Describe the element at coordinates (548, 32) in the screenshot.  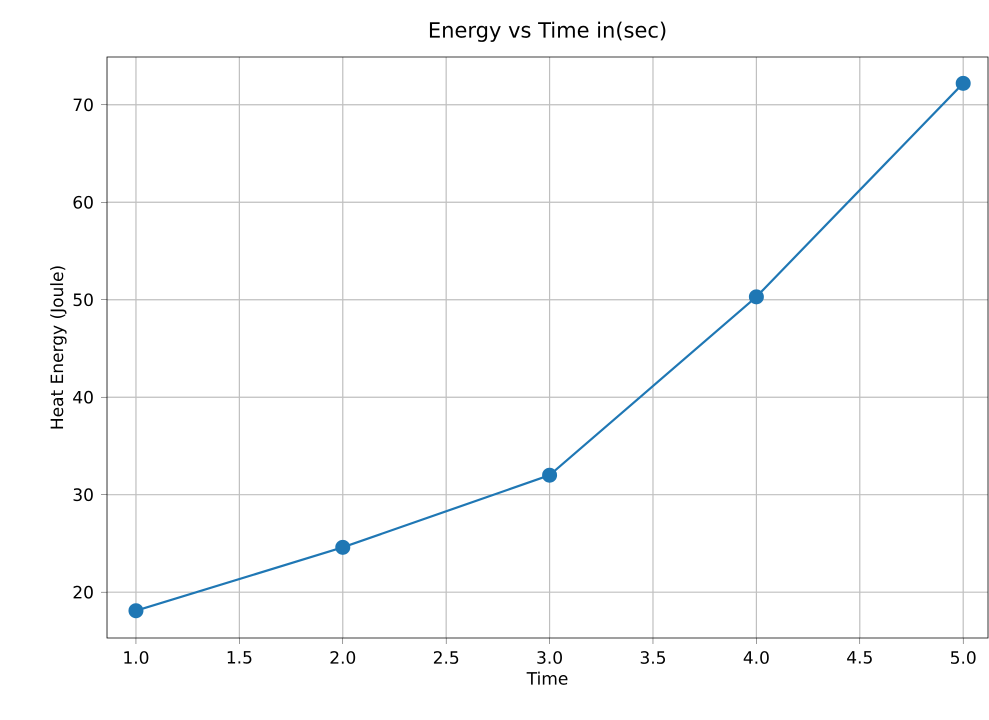
I see `chart-title: Energy vs Time in(sec)` at that location.